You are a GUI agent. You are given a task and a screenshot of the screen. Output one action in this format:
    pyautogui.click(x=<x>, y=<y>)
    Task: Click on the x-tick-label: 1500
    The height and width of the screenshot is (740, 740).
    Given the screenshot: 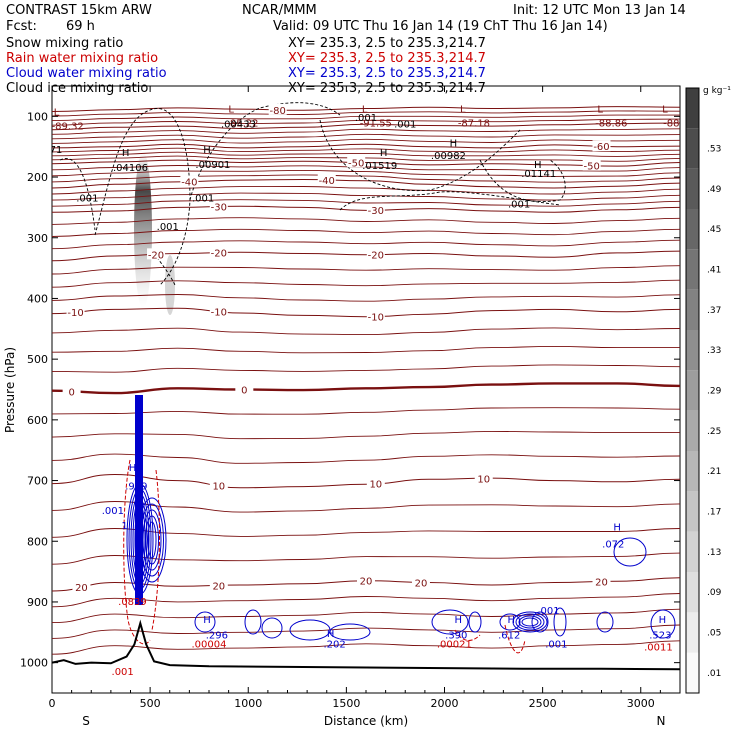 What is the action you would take?
    pyautogui.click(x=346, y=703)
    